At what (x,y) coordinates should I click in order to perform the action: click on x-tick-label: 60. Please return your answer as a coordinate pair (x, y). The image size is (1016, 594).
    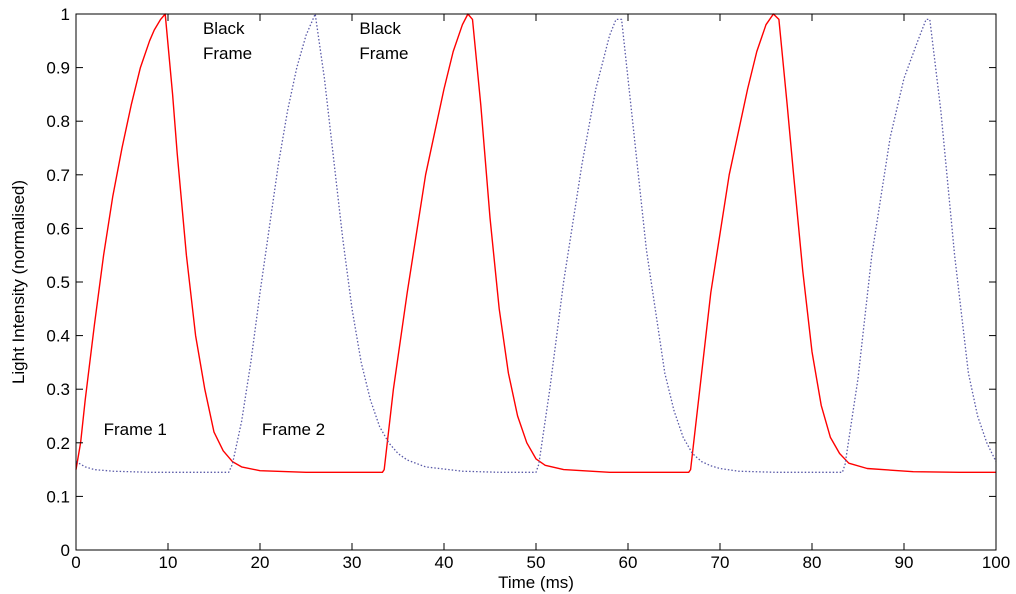
    Looking at the image, I should click on (628, 562).